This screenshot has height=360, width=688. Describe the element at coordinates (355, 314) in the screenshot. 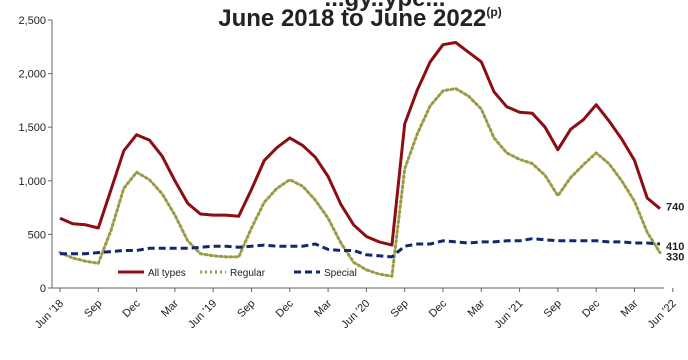

I see `x-tick-label: Jun '20` at that location.